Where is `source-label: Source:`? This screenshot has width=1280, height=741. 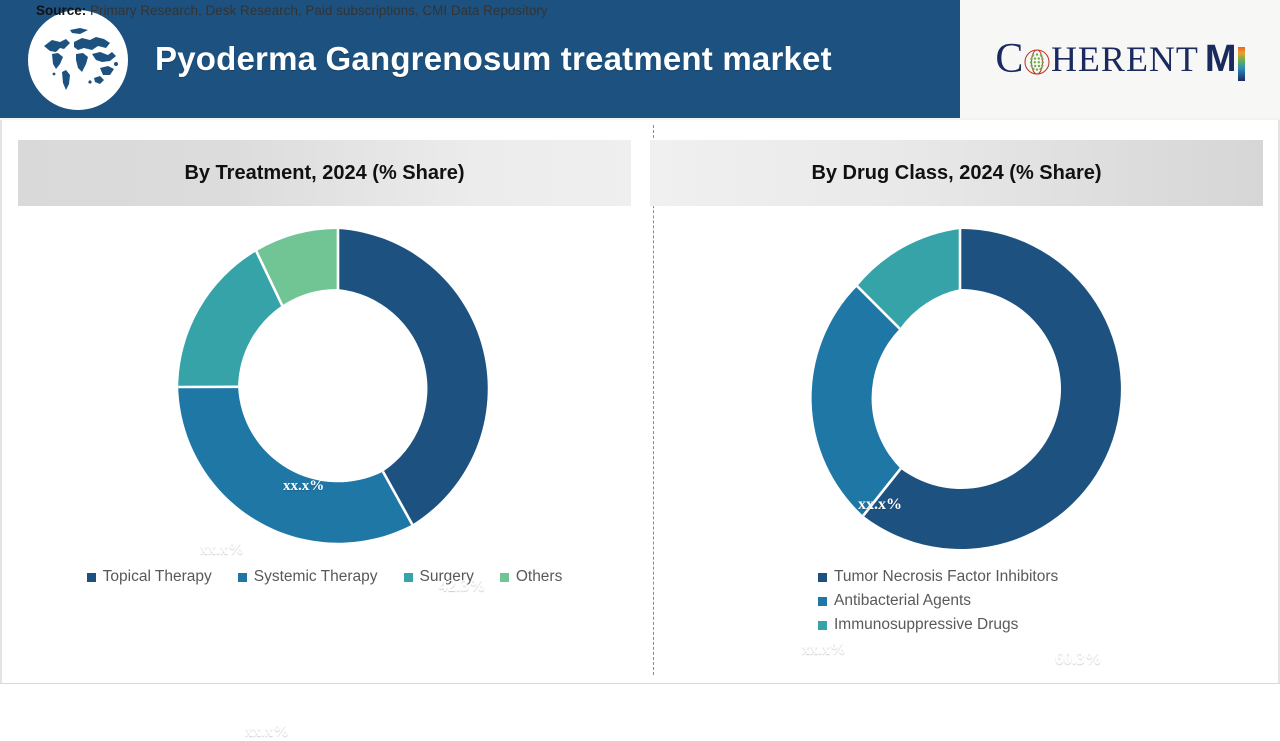
source-label: Source: is located at coordinates (61, 10).